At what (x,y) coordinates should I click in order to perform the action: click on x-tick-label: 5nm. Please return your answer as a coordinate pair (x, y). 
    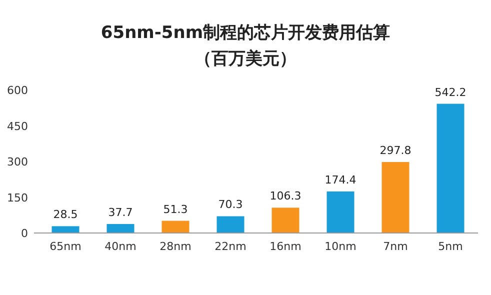
    Looking at the image, I should click on (450, 246).